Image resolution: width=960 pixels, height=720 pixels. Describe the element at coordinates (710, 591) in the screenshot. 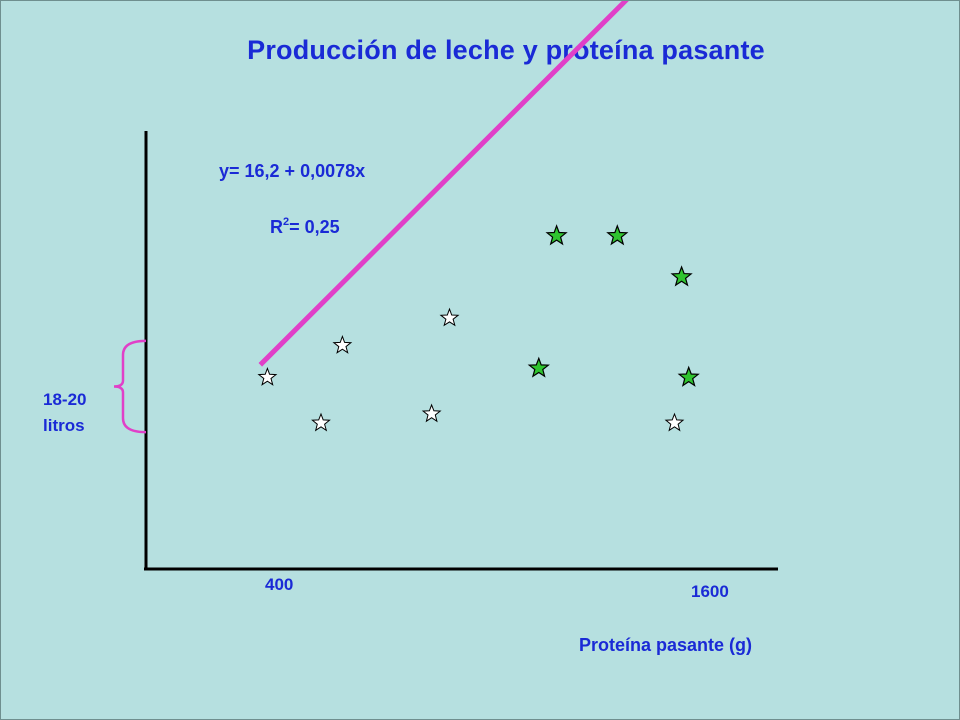

I see `x-tick-label: 1600` at that location.